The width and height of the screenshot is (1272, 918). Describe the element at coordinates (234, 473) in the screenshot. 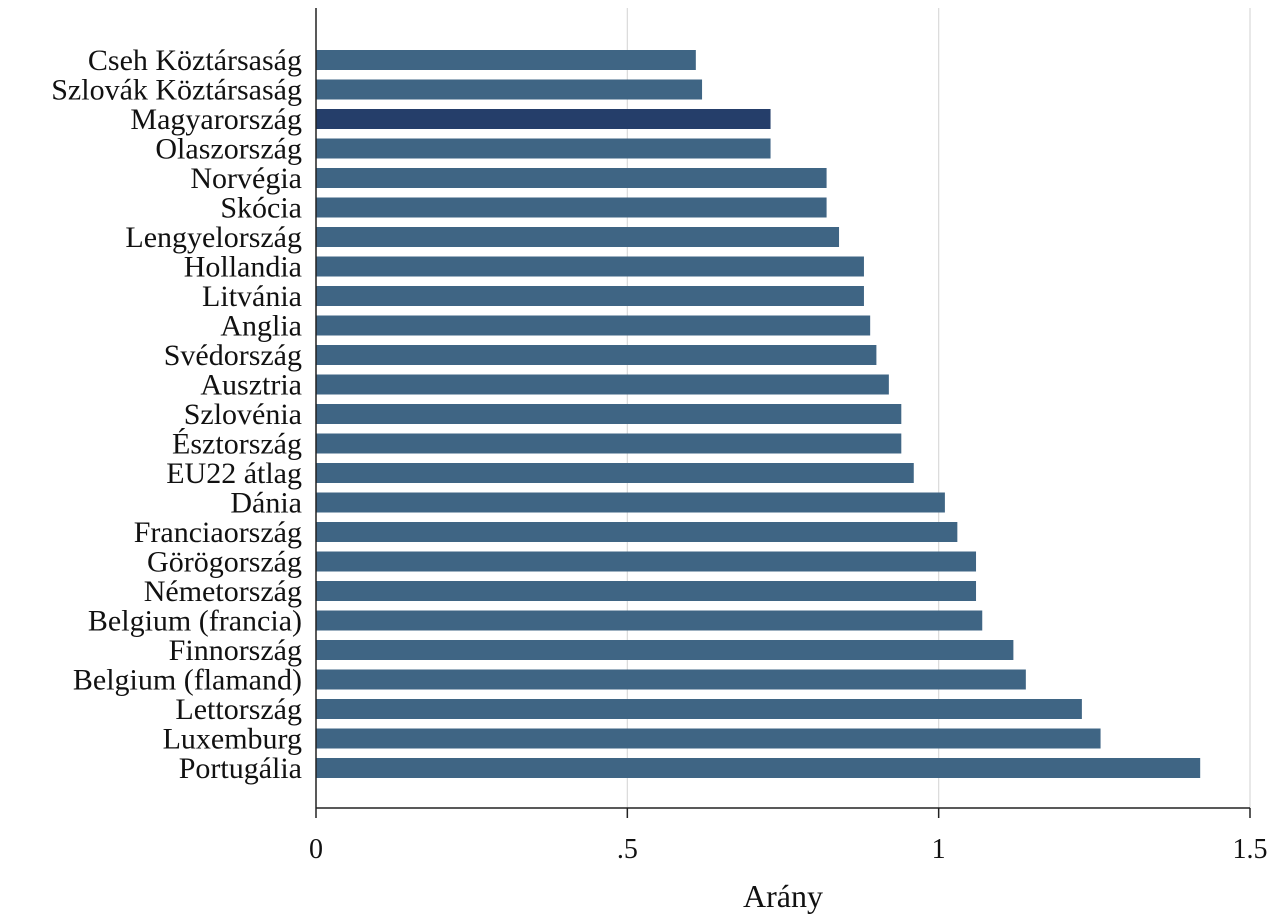

I see `category-label: EU22 átlag` at that location.